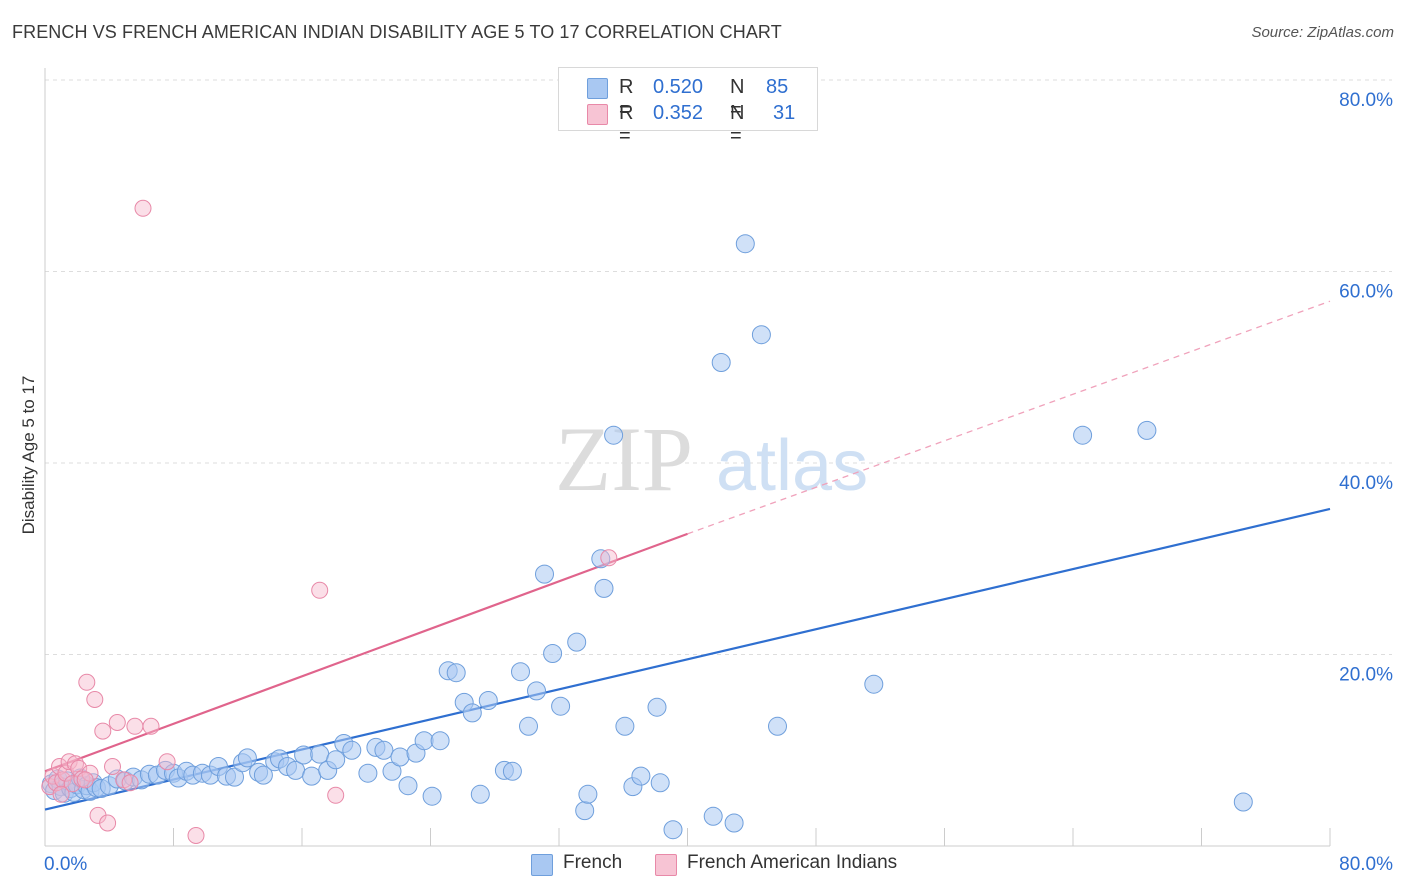 This screenshot has height=892, width=1406. What do you see at coordinates (542, 865) in the screenshot?
I see `bottom-legend-swatch-blue` at bounding box center [542, 865].